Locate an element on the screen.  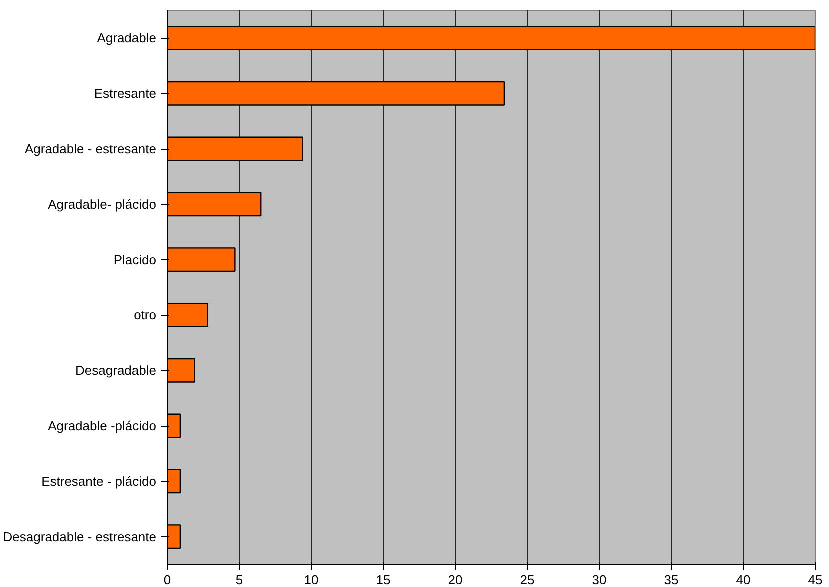
x-tick-label: 5 is located at coordinates (240, 579).